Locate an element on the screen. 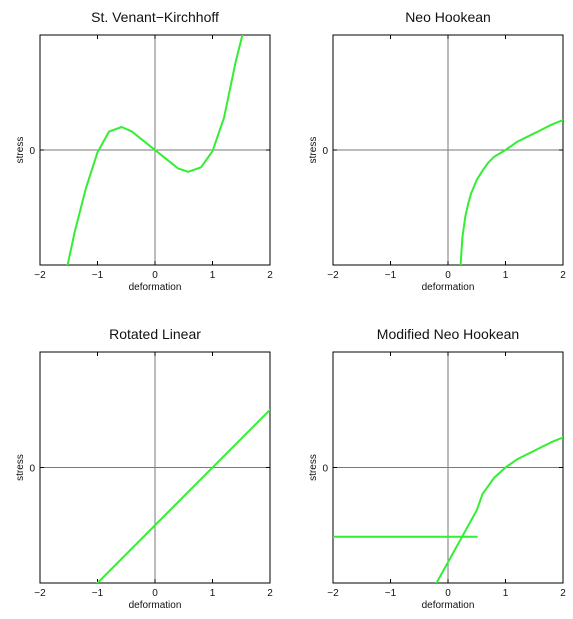 The width and height of the screenshot is (573, 619). chart-title: Rotated Linear is located at coordinates (155, 334).